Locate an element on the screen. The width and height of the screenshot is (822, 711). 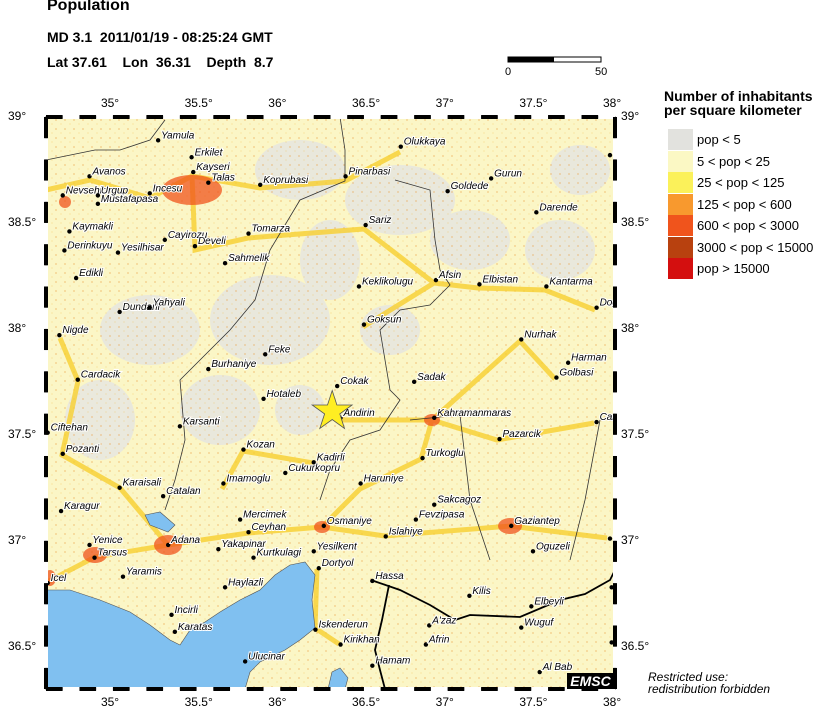
city-marker: Urgup is located at coordinates (112, 191).